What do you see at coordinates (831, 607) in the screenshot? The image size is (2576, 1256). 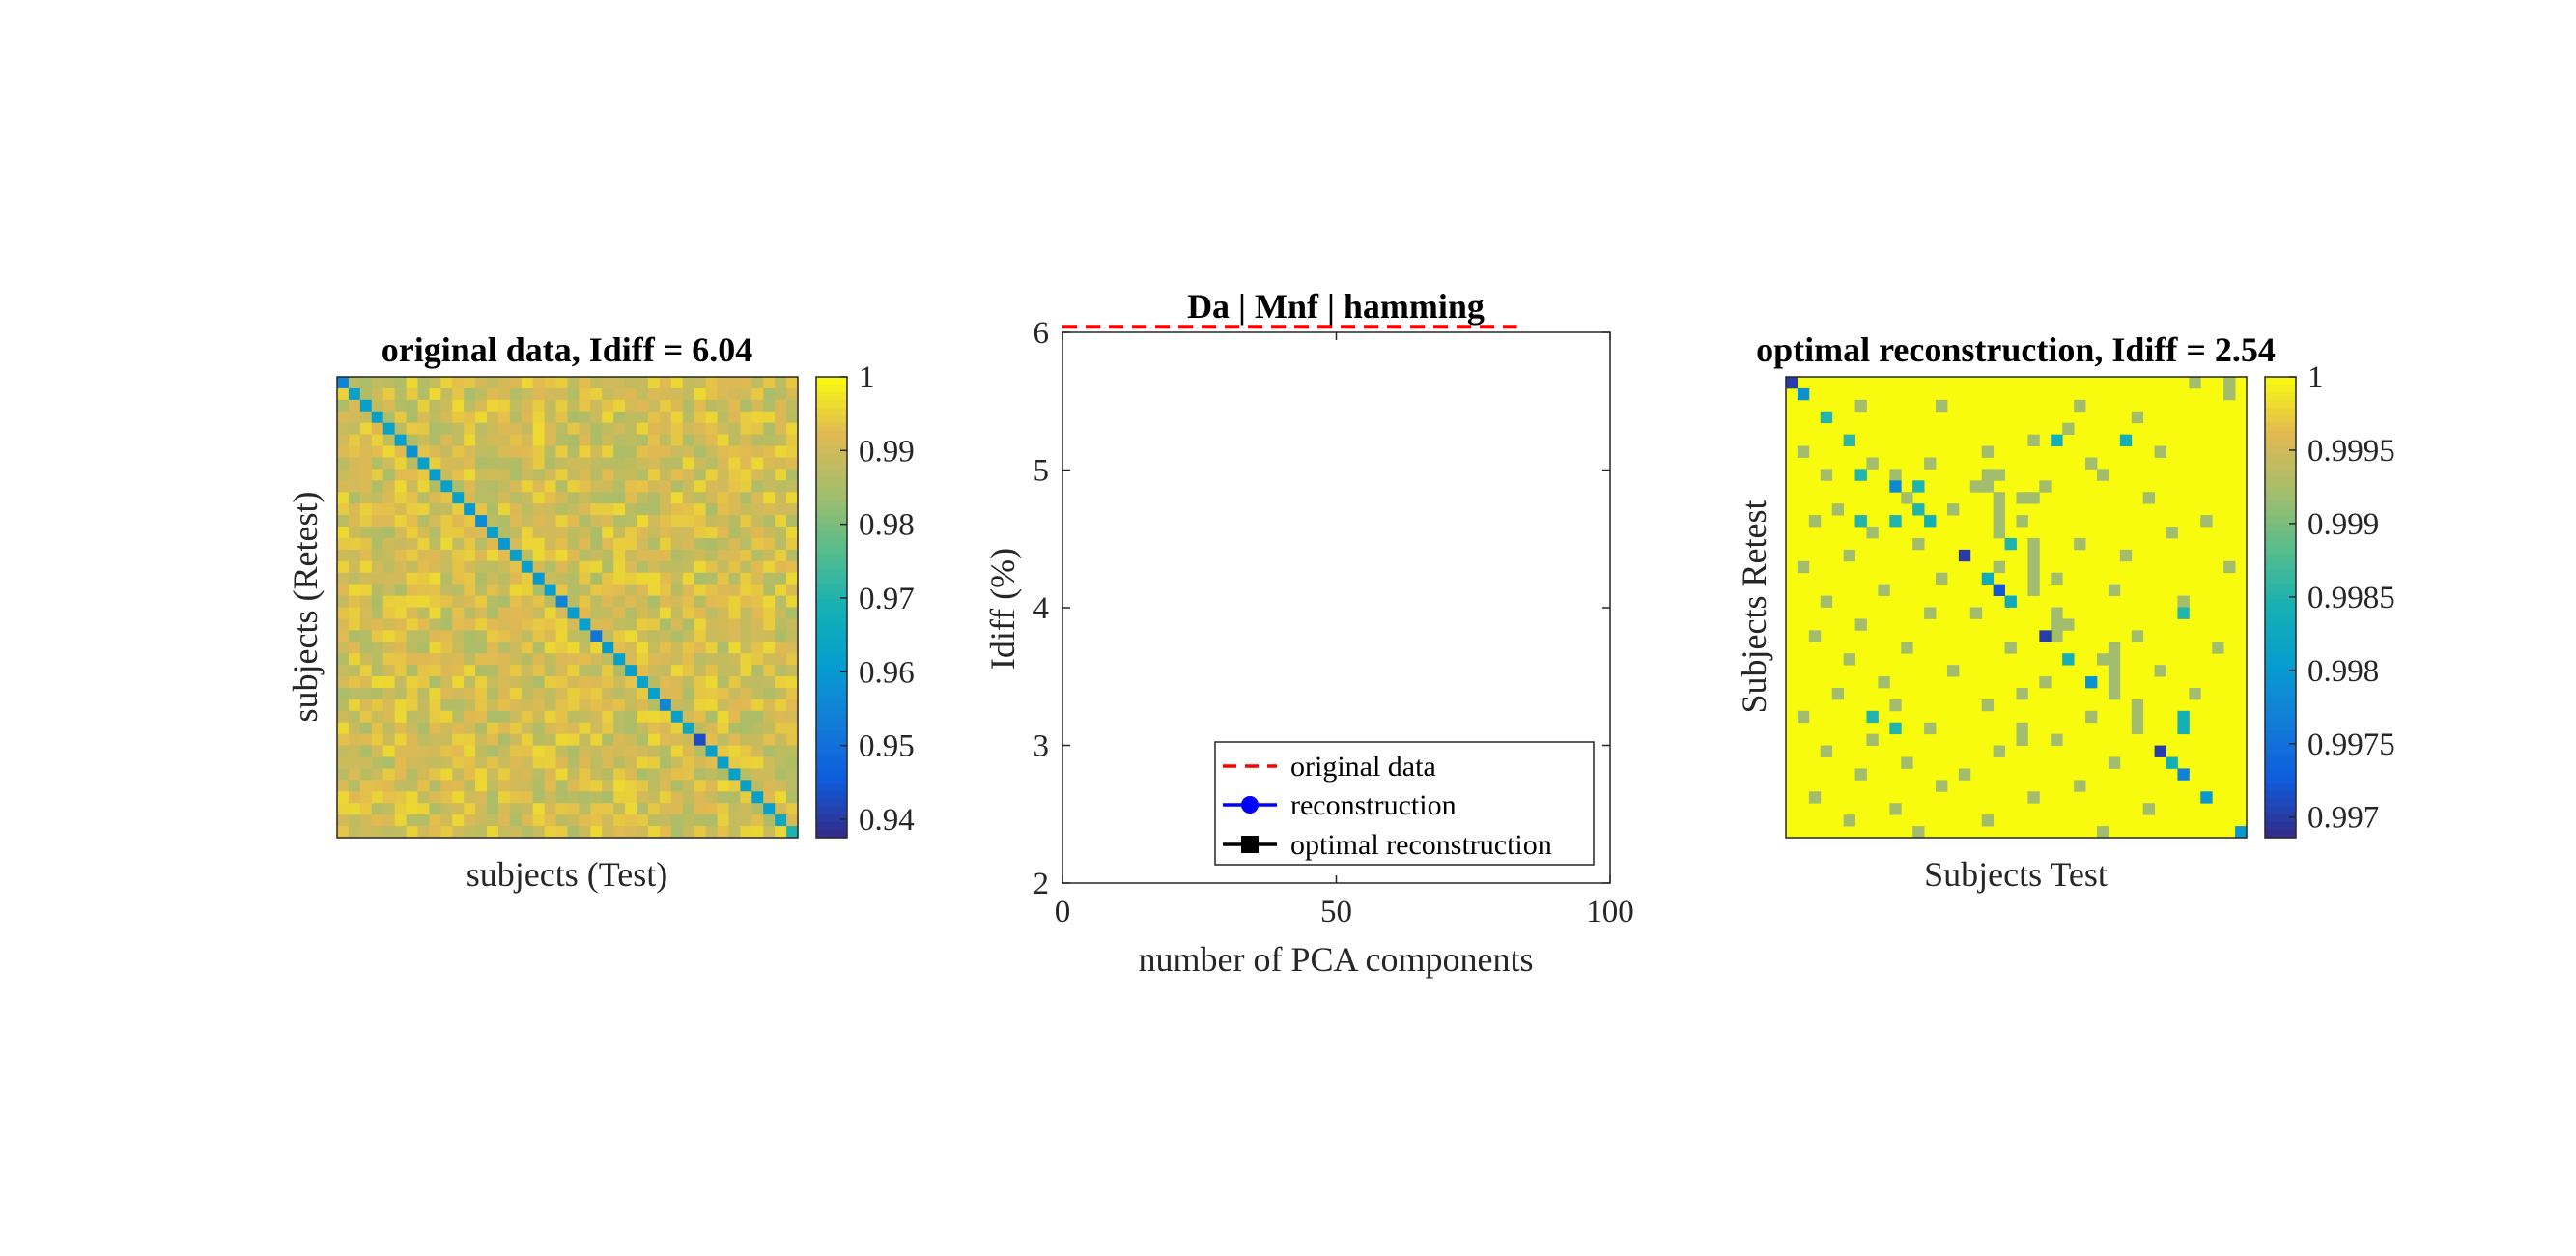 I see `colorbar-frame` at bounding box center [831, 607].